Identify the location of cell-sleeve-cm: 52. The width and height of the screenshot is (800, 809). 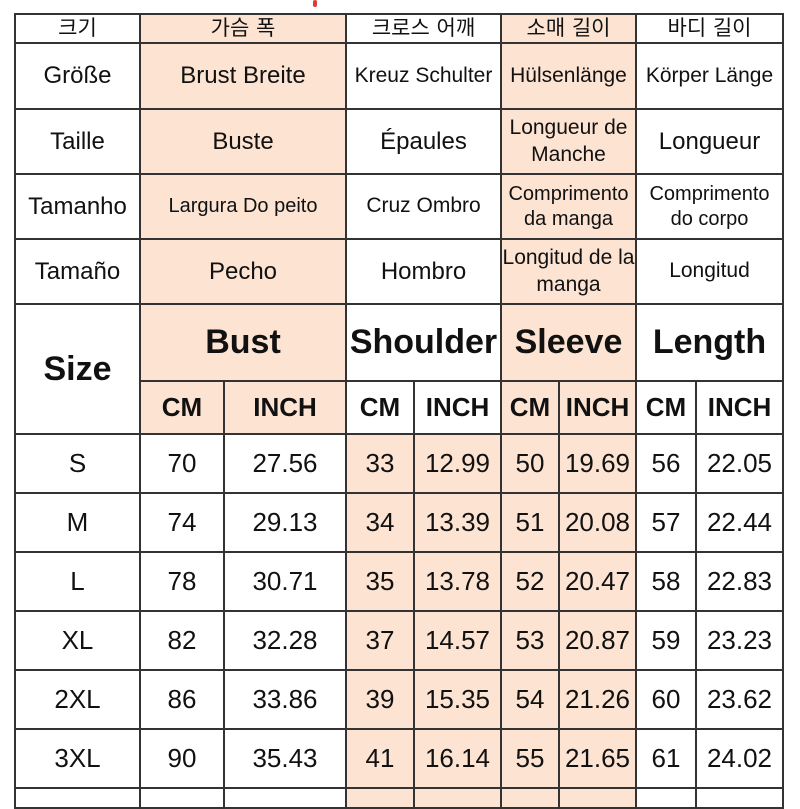
(530, 581).